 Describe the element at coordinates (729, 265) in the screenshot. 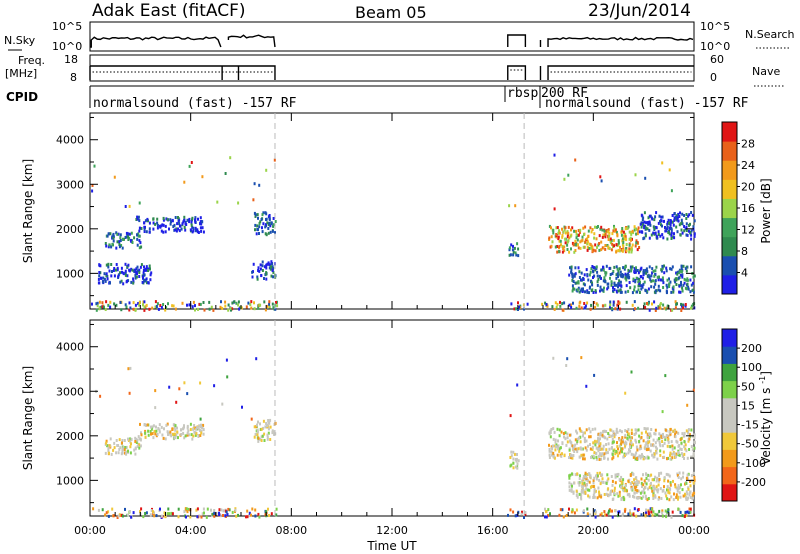

I see `colorbar-segment` at that location.